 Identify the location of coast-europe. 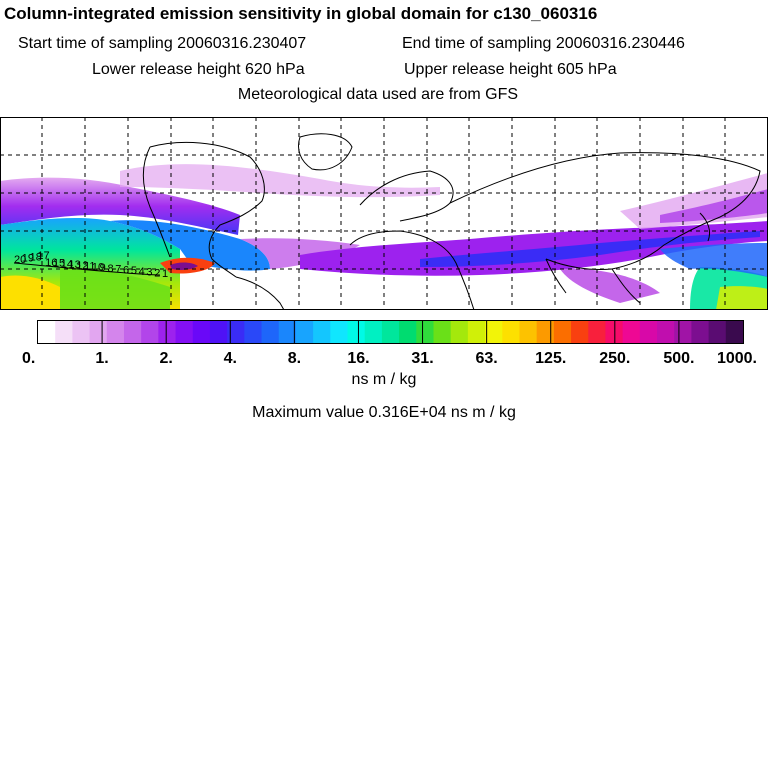
(406, 196).